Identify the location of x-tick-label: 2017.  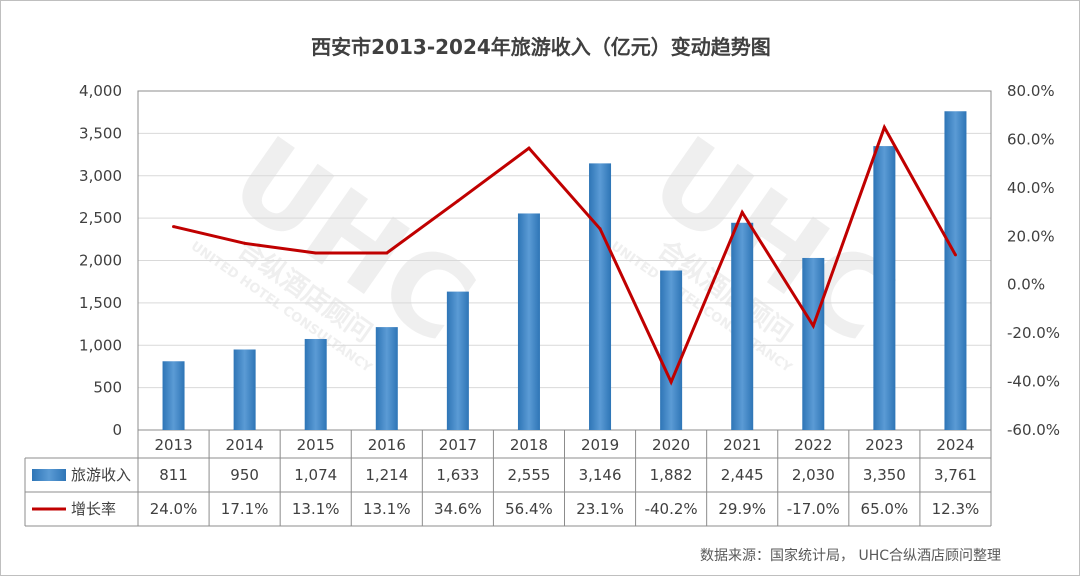
(458, 445).